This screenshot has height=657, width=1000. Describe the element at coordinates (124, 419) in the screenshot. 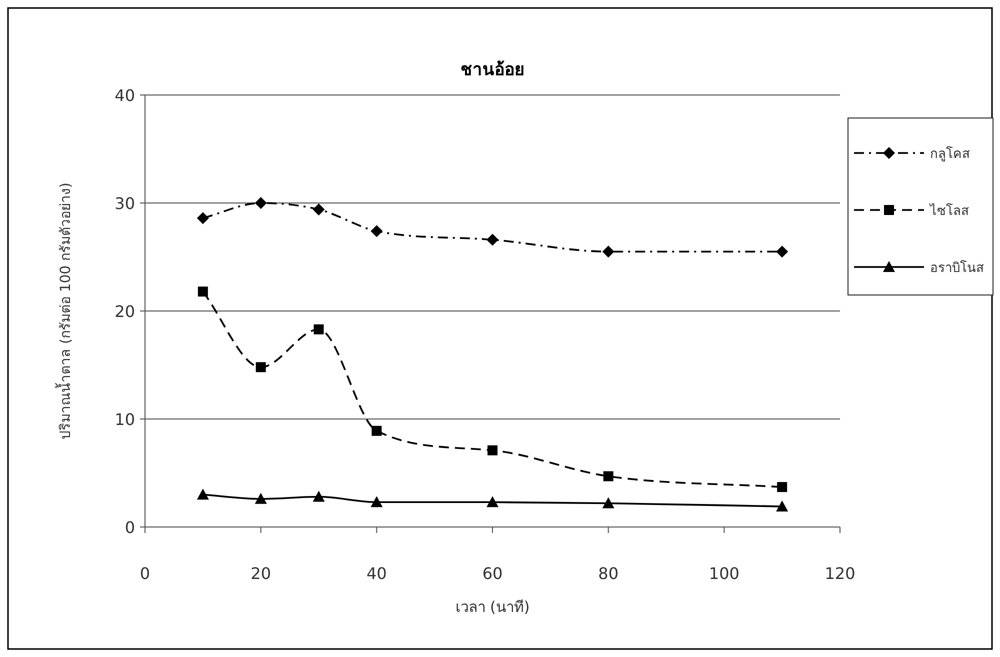

I see `y-tick-label: 10` at that location.